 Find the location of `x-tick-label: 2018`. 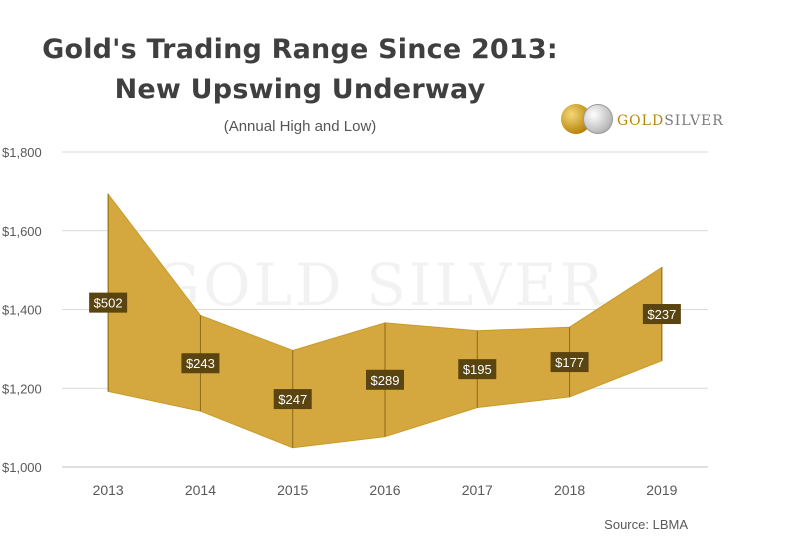

x-tick-label: 2018 is located at coordinates (569, 490).